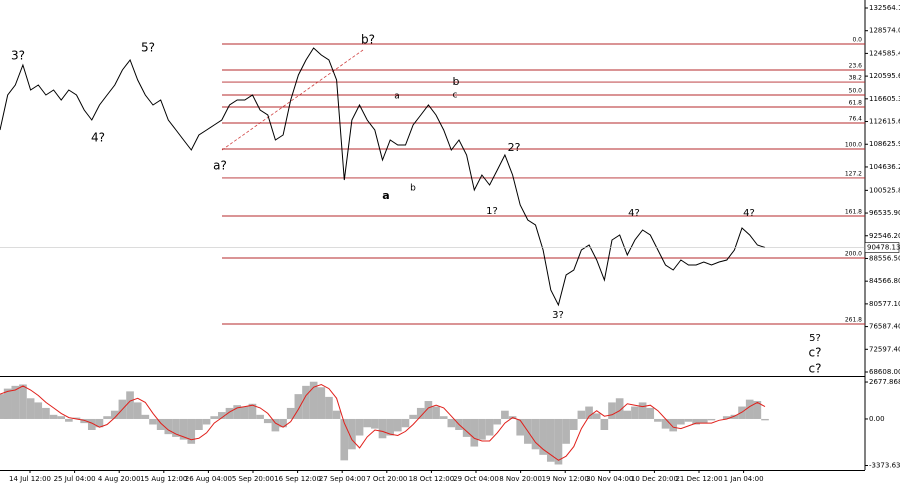 Image resolution: width=900 pixels, height=485 pixels. Describe the element at coordinates (432, 479) in the screenshot. I see `x-tick-label: 18 Oct 12:00` at that location.